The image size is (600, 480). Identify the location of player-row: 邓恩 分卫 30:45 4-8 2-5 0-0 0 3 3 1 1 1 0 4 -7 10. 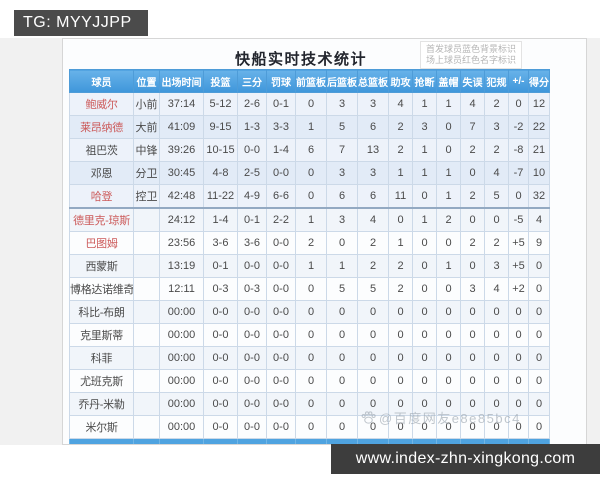
(309, 173).